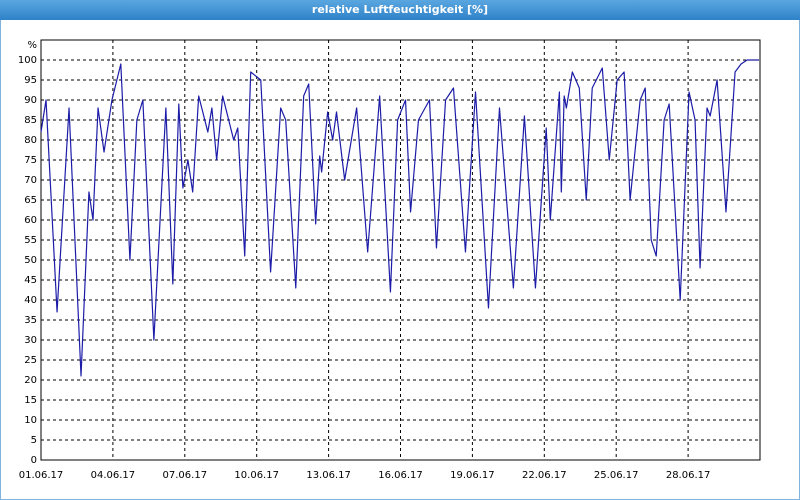 This screenshot has height=500, width=800. Describe the element at coordinates (30, 180) in the screenshot. I see `y-tick-label: 70` at that location.